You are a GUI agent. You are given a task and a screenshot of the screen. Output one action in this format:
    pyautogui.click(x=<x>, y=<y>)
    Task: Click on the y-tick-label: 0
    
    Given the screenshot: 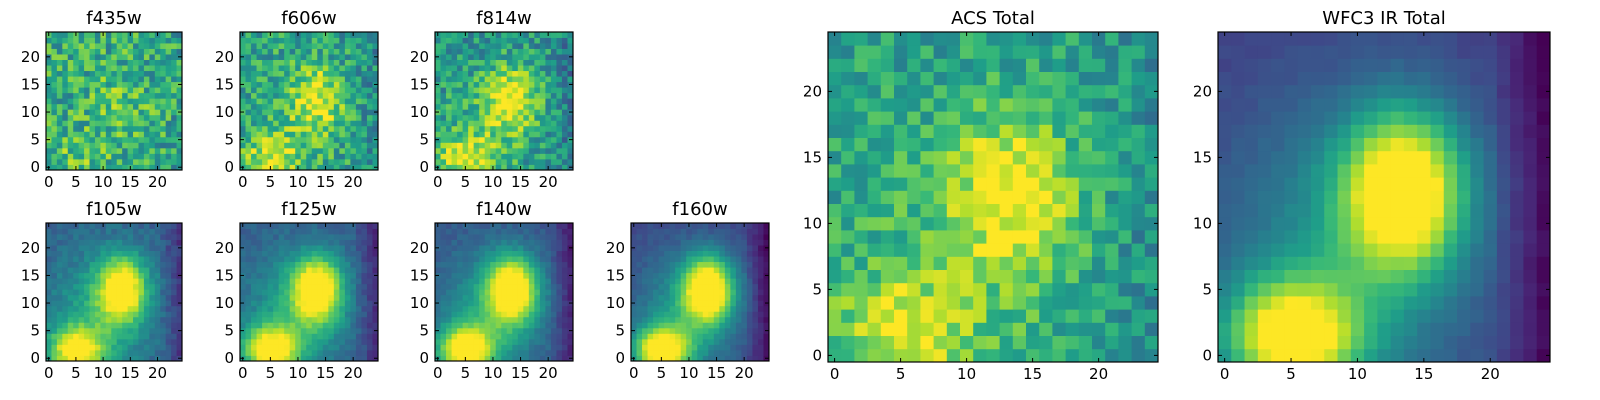 What is the action you would take?
    pyautogui.click(x=35, y=167)
    